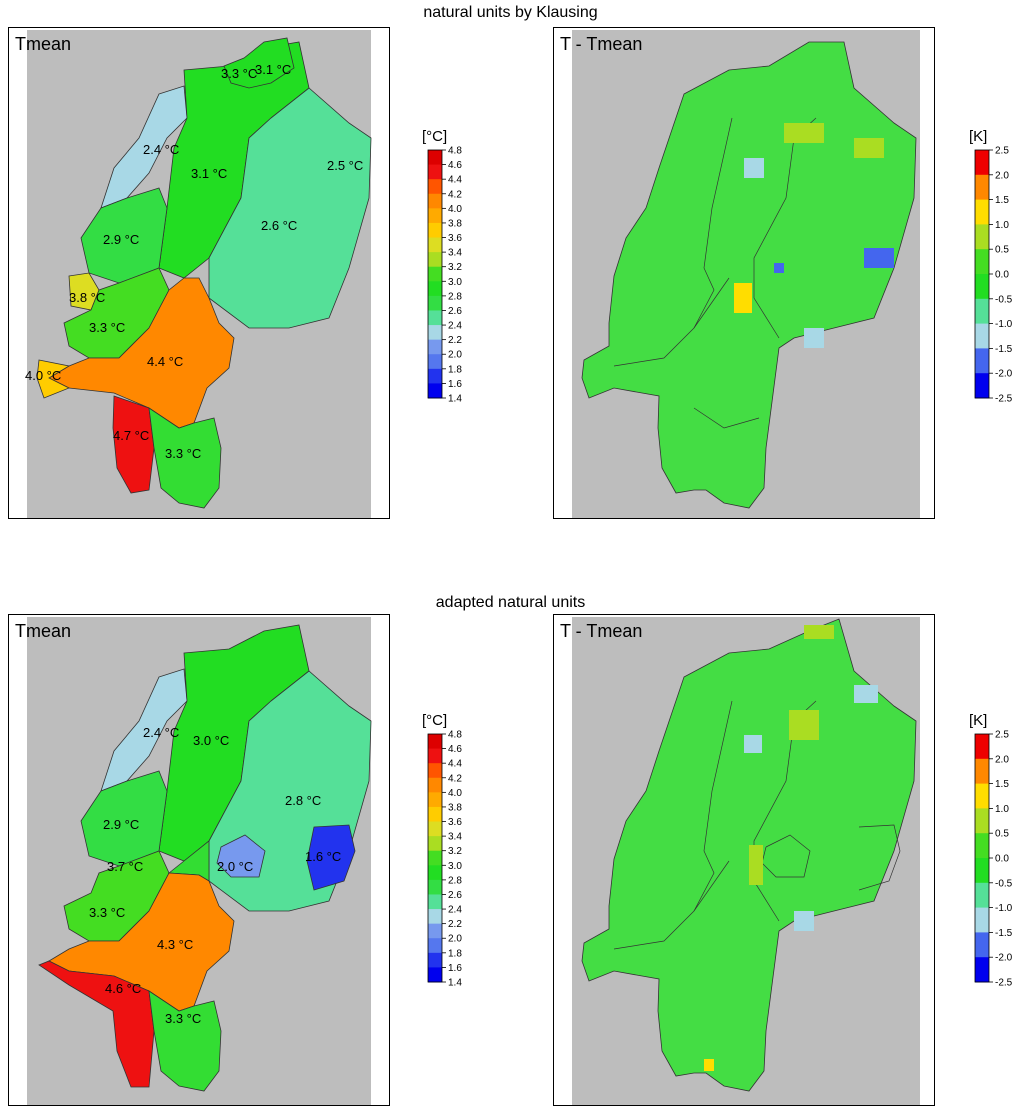  Describe the element at coordinates (749, 275) in the screenshot. I see `hesse-outline` at that location.